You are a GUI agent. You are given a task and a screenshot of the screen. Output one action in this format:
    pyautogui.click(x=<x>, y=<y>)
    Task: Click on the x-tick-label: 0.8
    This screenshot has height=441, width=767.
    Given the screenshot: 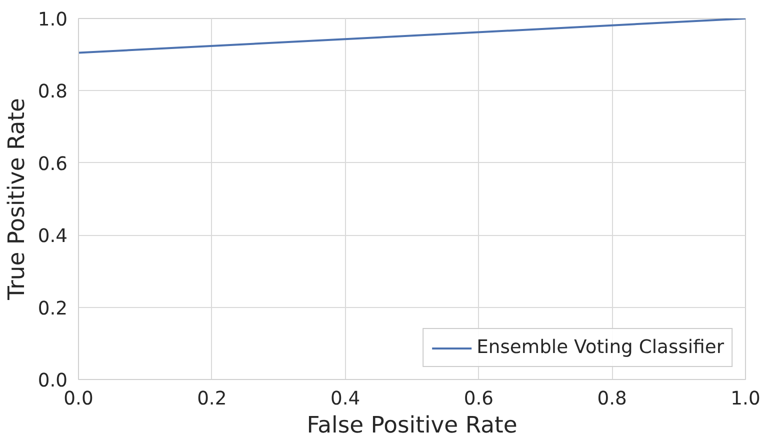 What is the action you would take?
    pyautogui.click(x=612, y=399)
    